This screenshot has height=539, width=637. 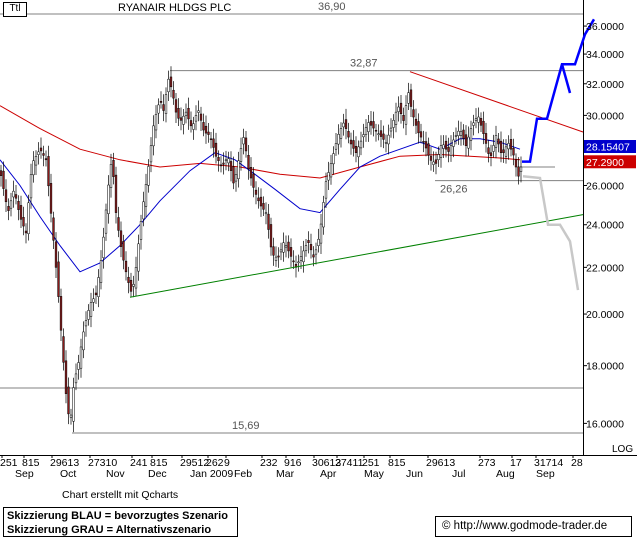 I want to click on x-tick-label: 815, so click(x=397, y=463).